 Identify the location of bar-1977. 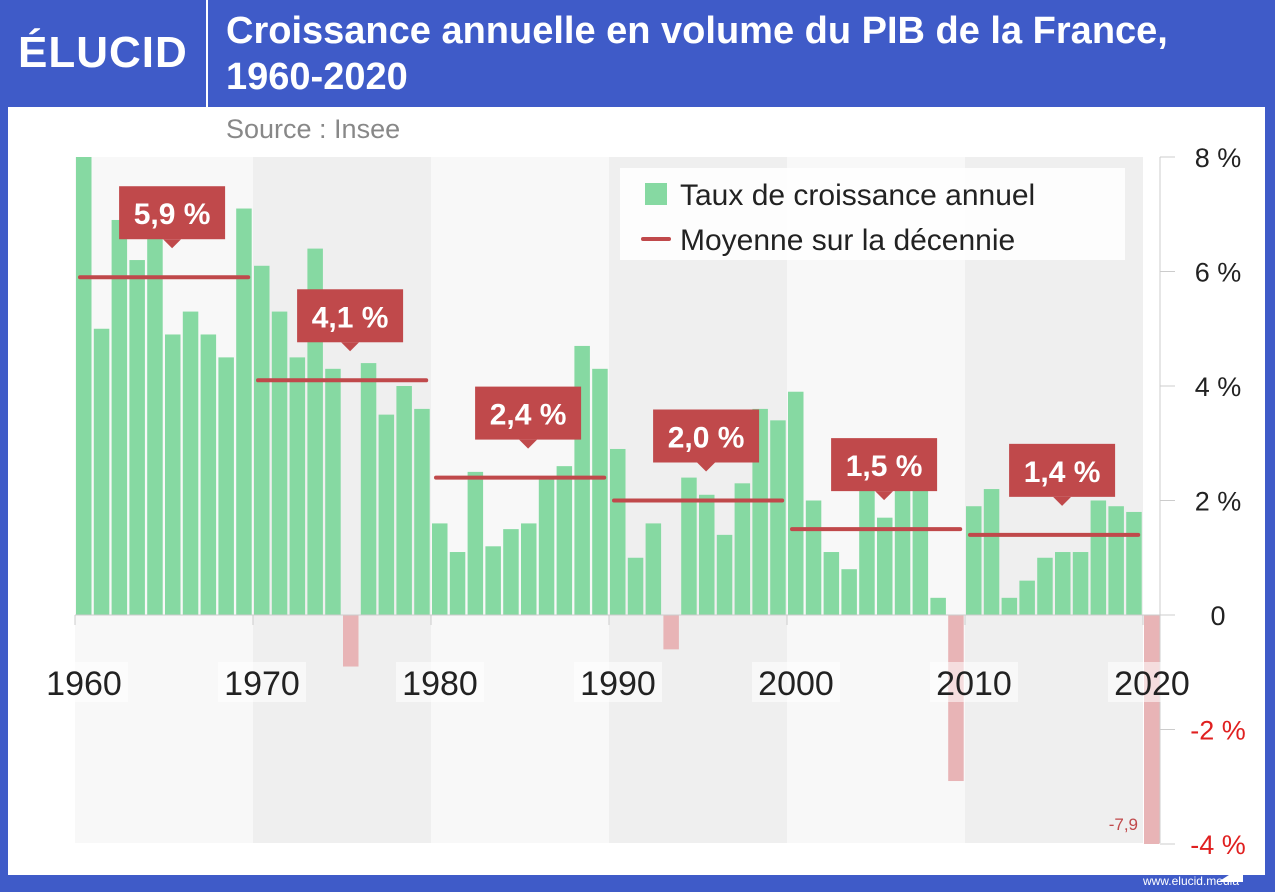
(386, 514).